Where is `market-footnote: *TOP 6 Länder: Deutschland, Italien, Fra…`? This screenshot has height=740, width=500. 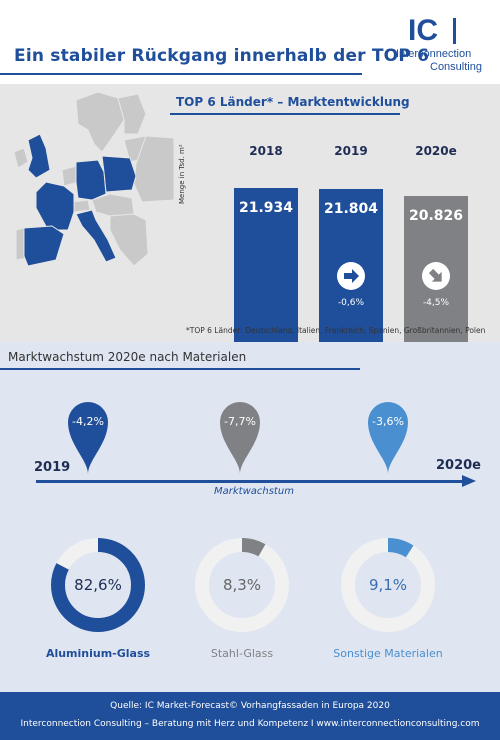 market-footnote: *TOP 6 Länder: Deutschland, Italien, Fra… is located at coordinates (336, 330).